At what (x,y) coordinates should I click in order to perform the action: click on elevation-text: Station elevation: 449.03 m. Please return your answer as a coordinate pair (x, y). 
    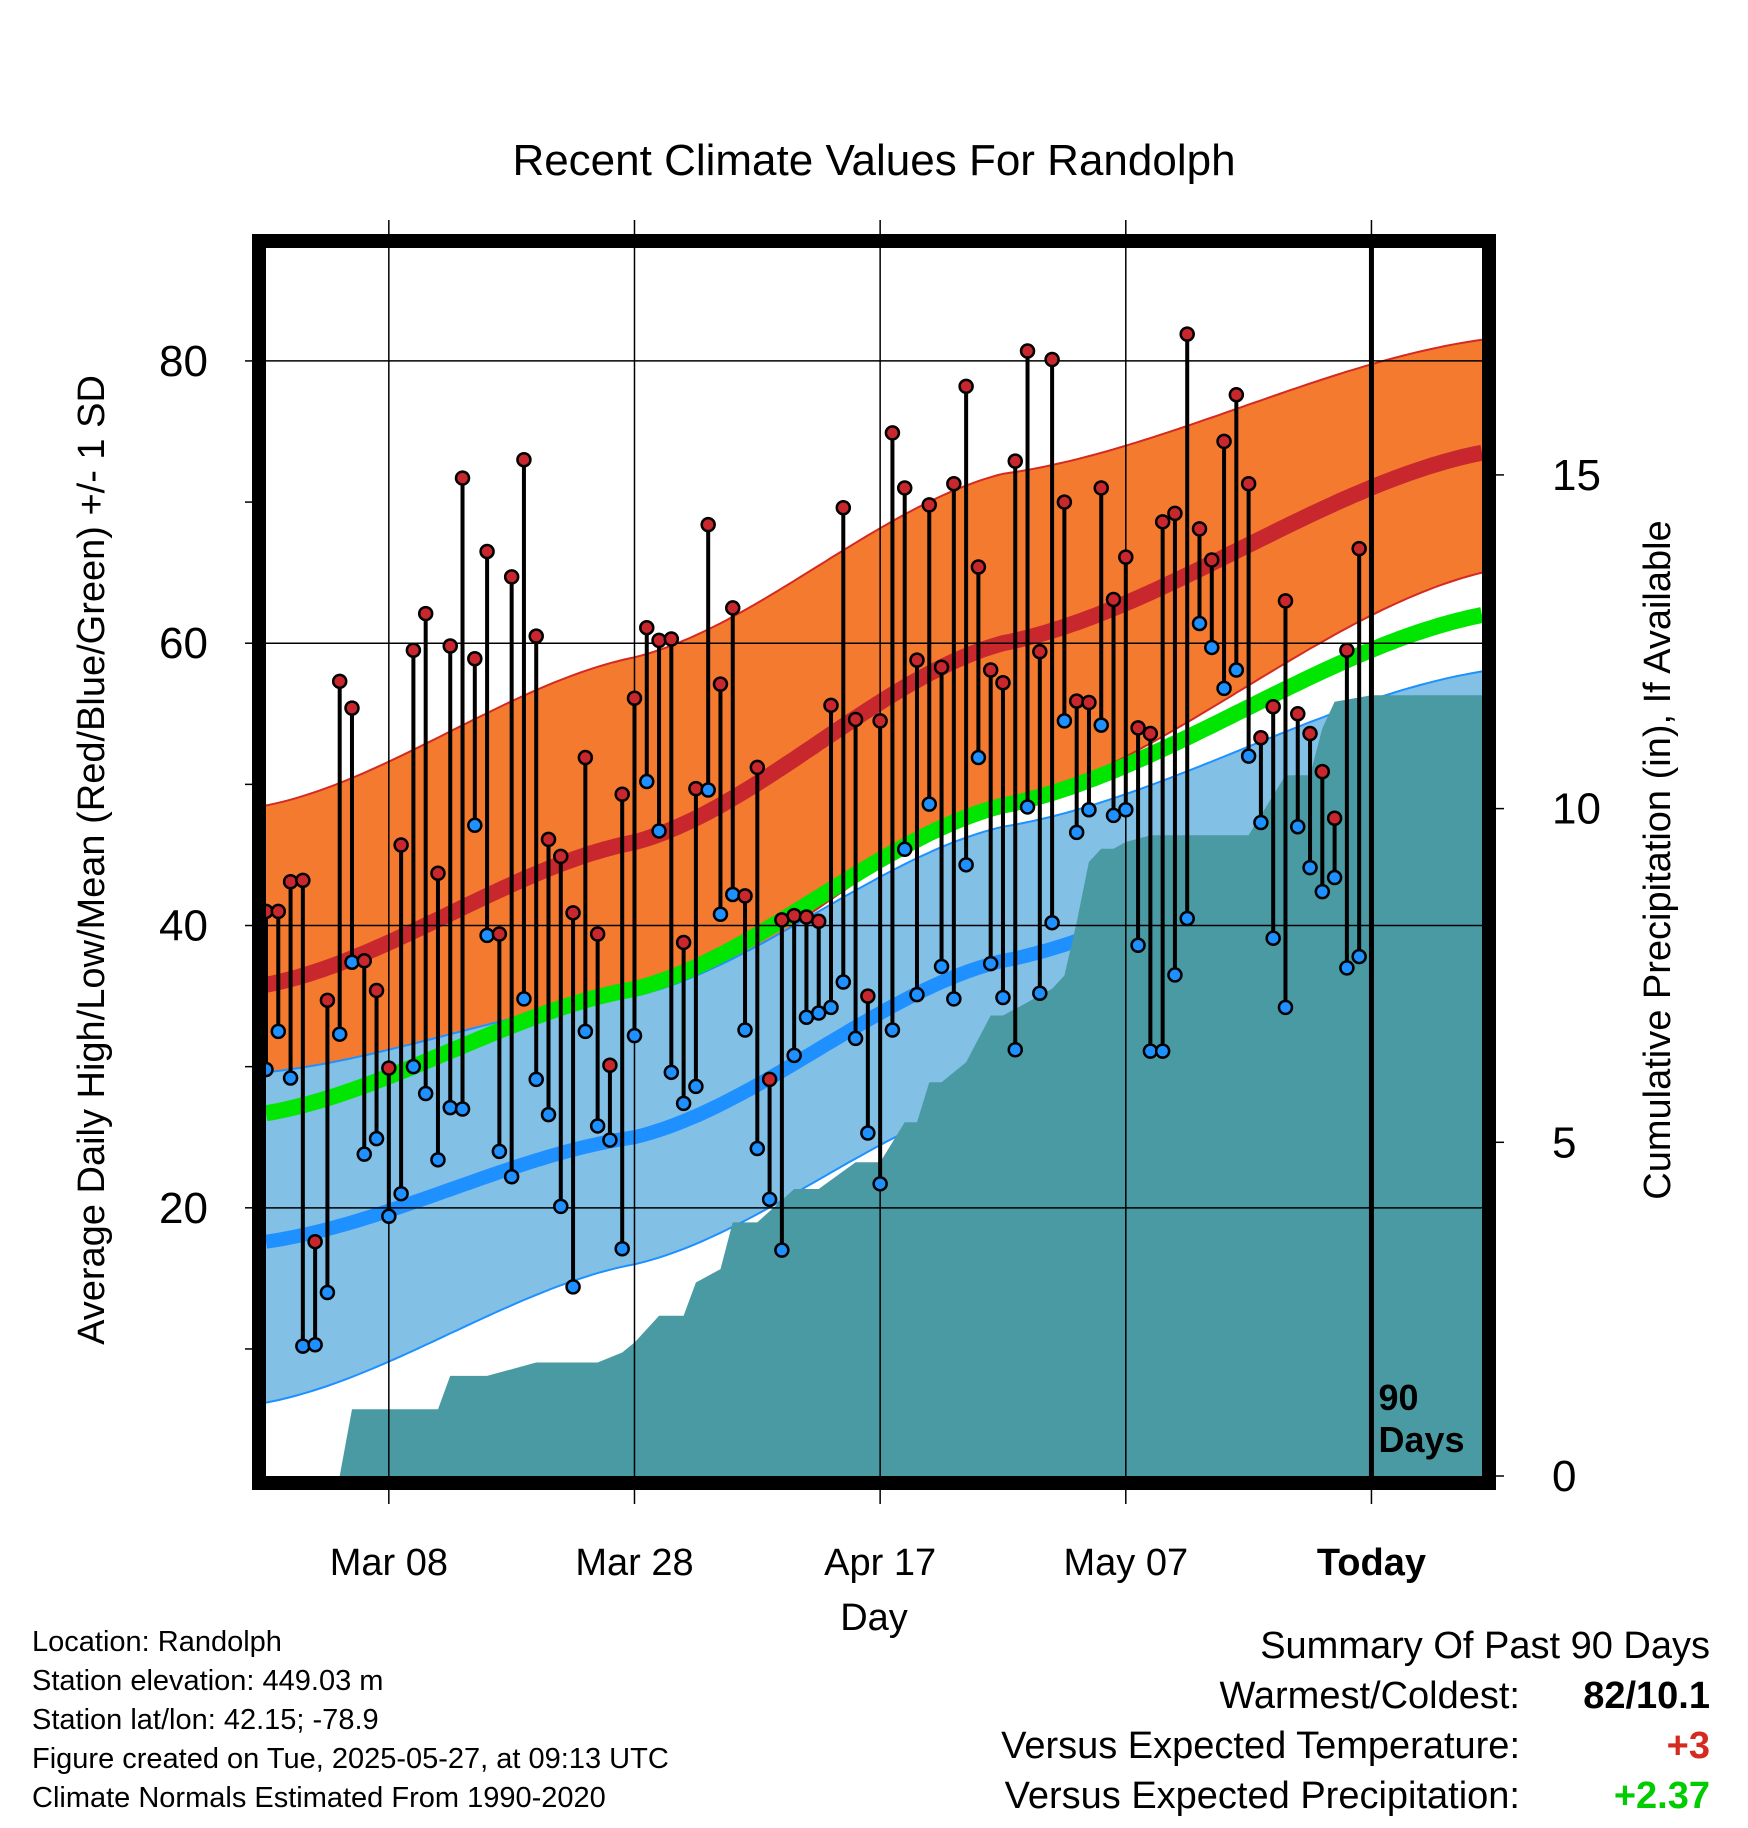
    Looking at the image, I should click on (208, 1681).